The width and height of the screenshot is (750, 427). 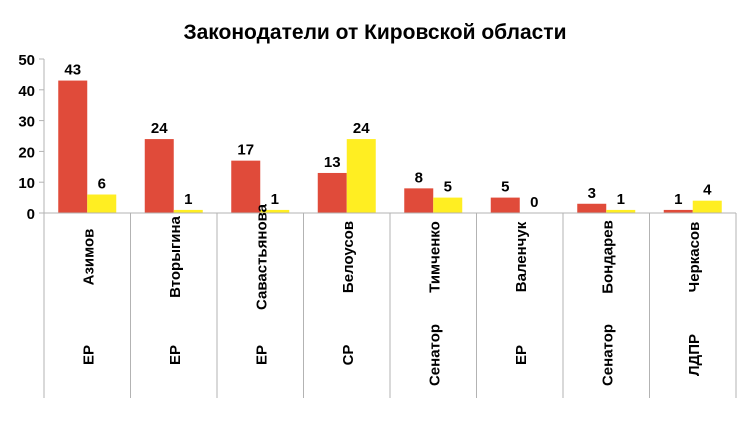 What do you see at coordinates (694, 355) in the screenshot?
I see `category-party-label: ЛДПР` at bounding box center [694, 355].